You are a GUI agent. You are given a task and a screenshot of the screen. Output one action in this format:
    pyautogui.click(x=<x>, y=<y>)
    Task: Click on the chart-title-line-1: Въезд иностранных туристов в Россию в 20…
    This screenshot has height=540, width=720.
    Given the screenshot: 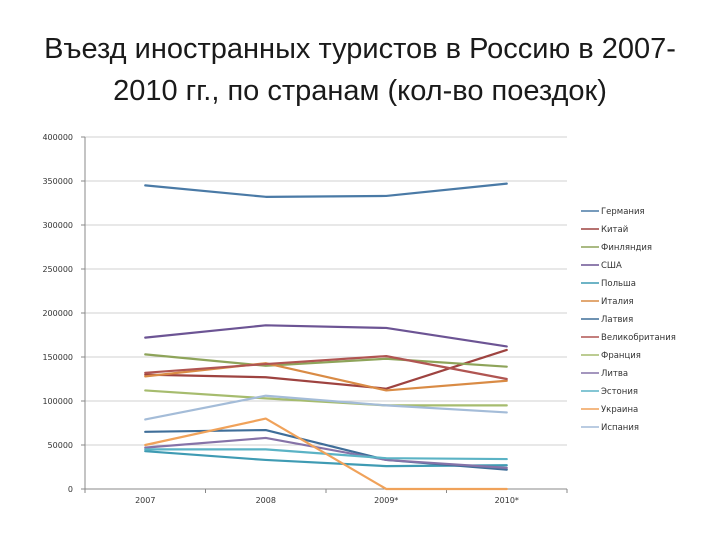 What is the action you would take?
    pyautogui.click(x=360, y=49)
    